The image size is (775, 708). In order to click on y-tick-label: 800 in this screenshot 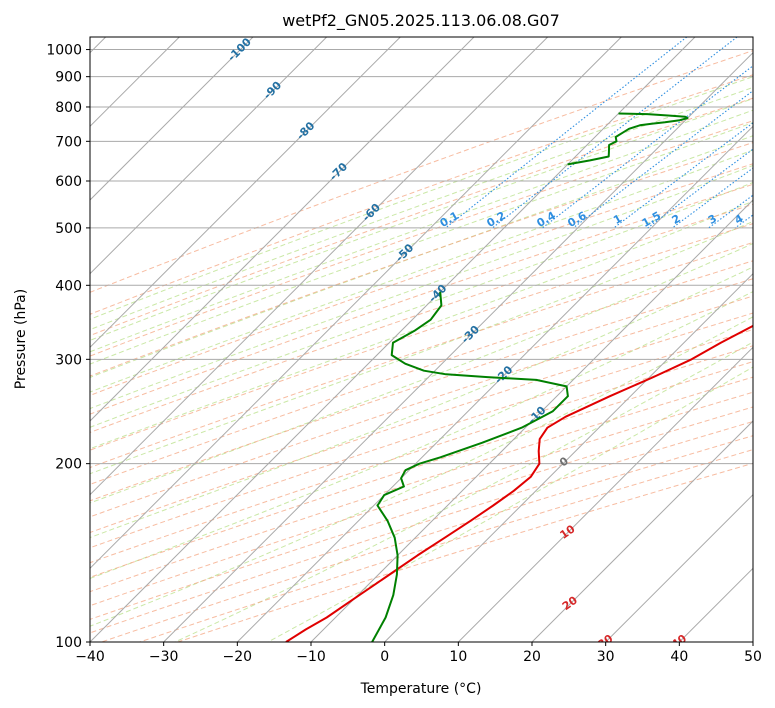, I will do `click(68, 108)`.